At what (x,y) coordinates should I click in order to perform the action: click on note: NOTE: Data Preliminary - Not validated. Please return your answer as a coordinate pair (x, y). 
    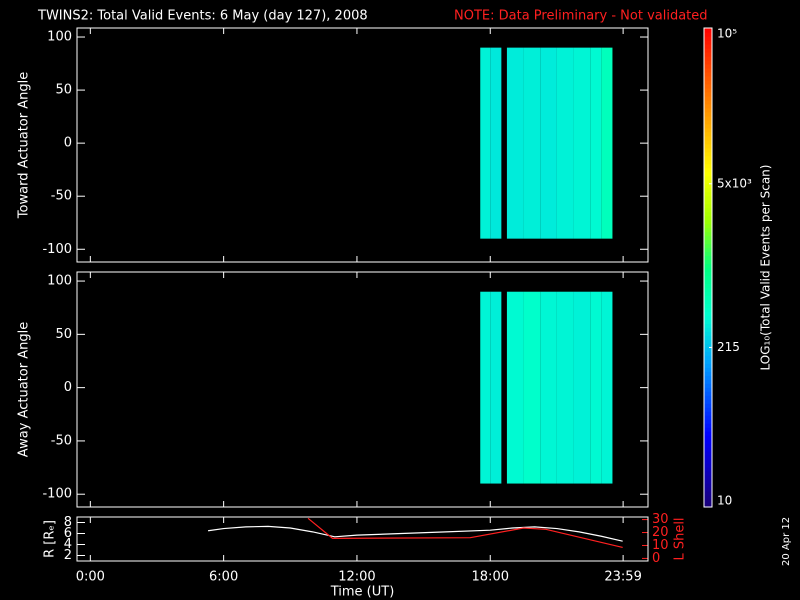
    Looking at the image, I should click on (581, 16).